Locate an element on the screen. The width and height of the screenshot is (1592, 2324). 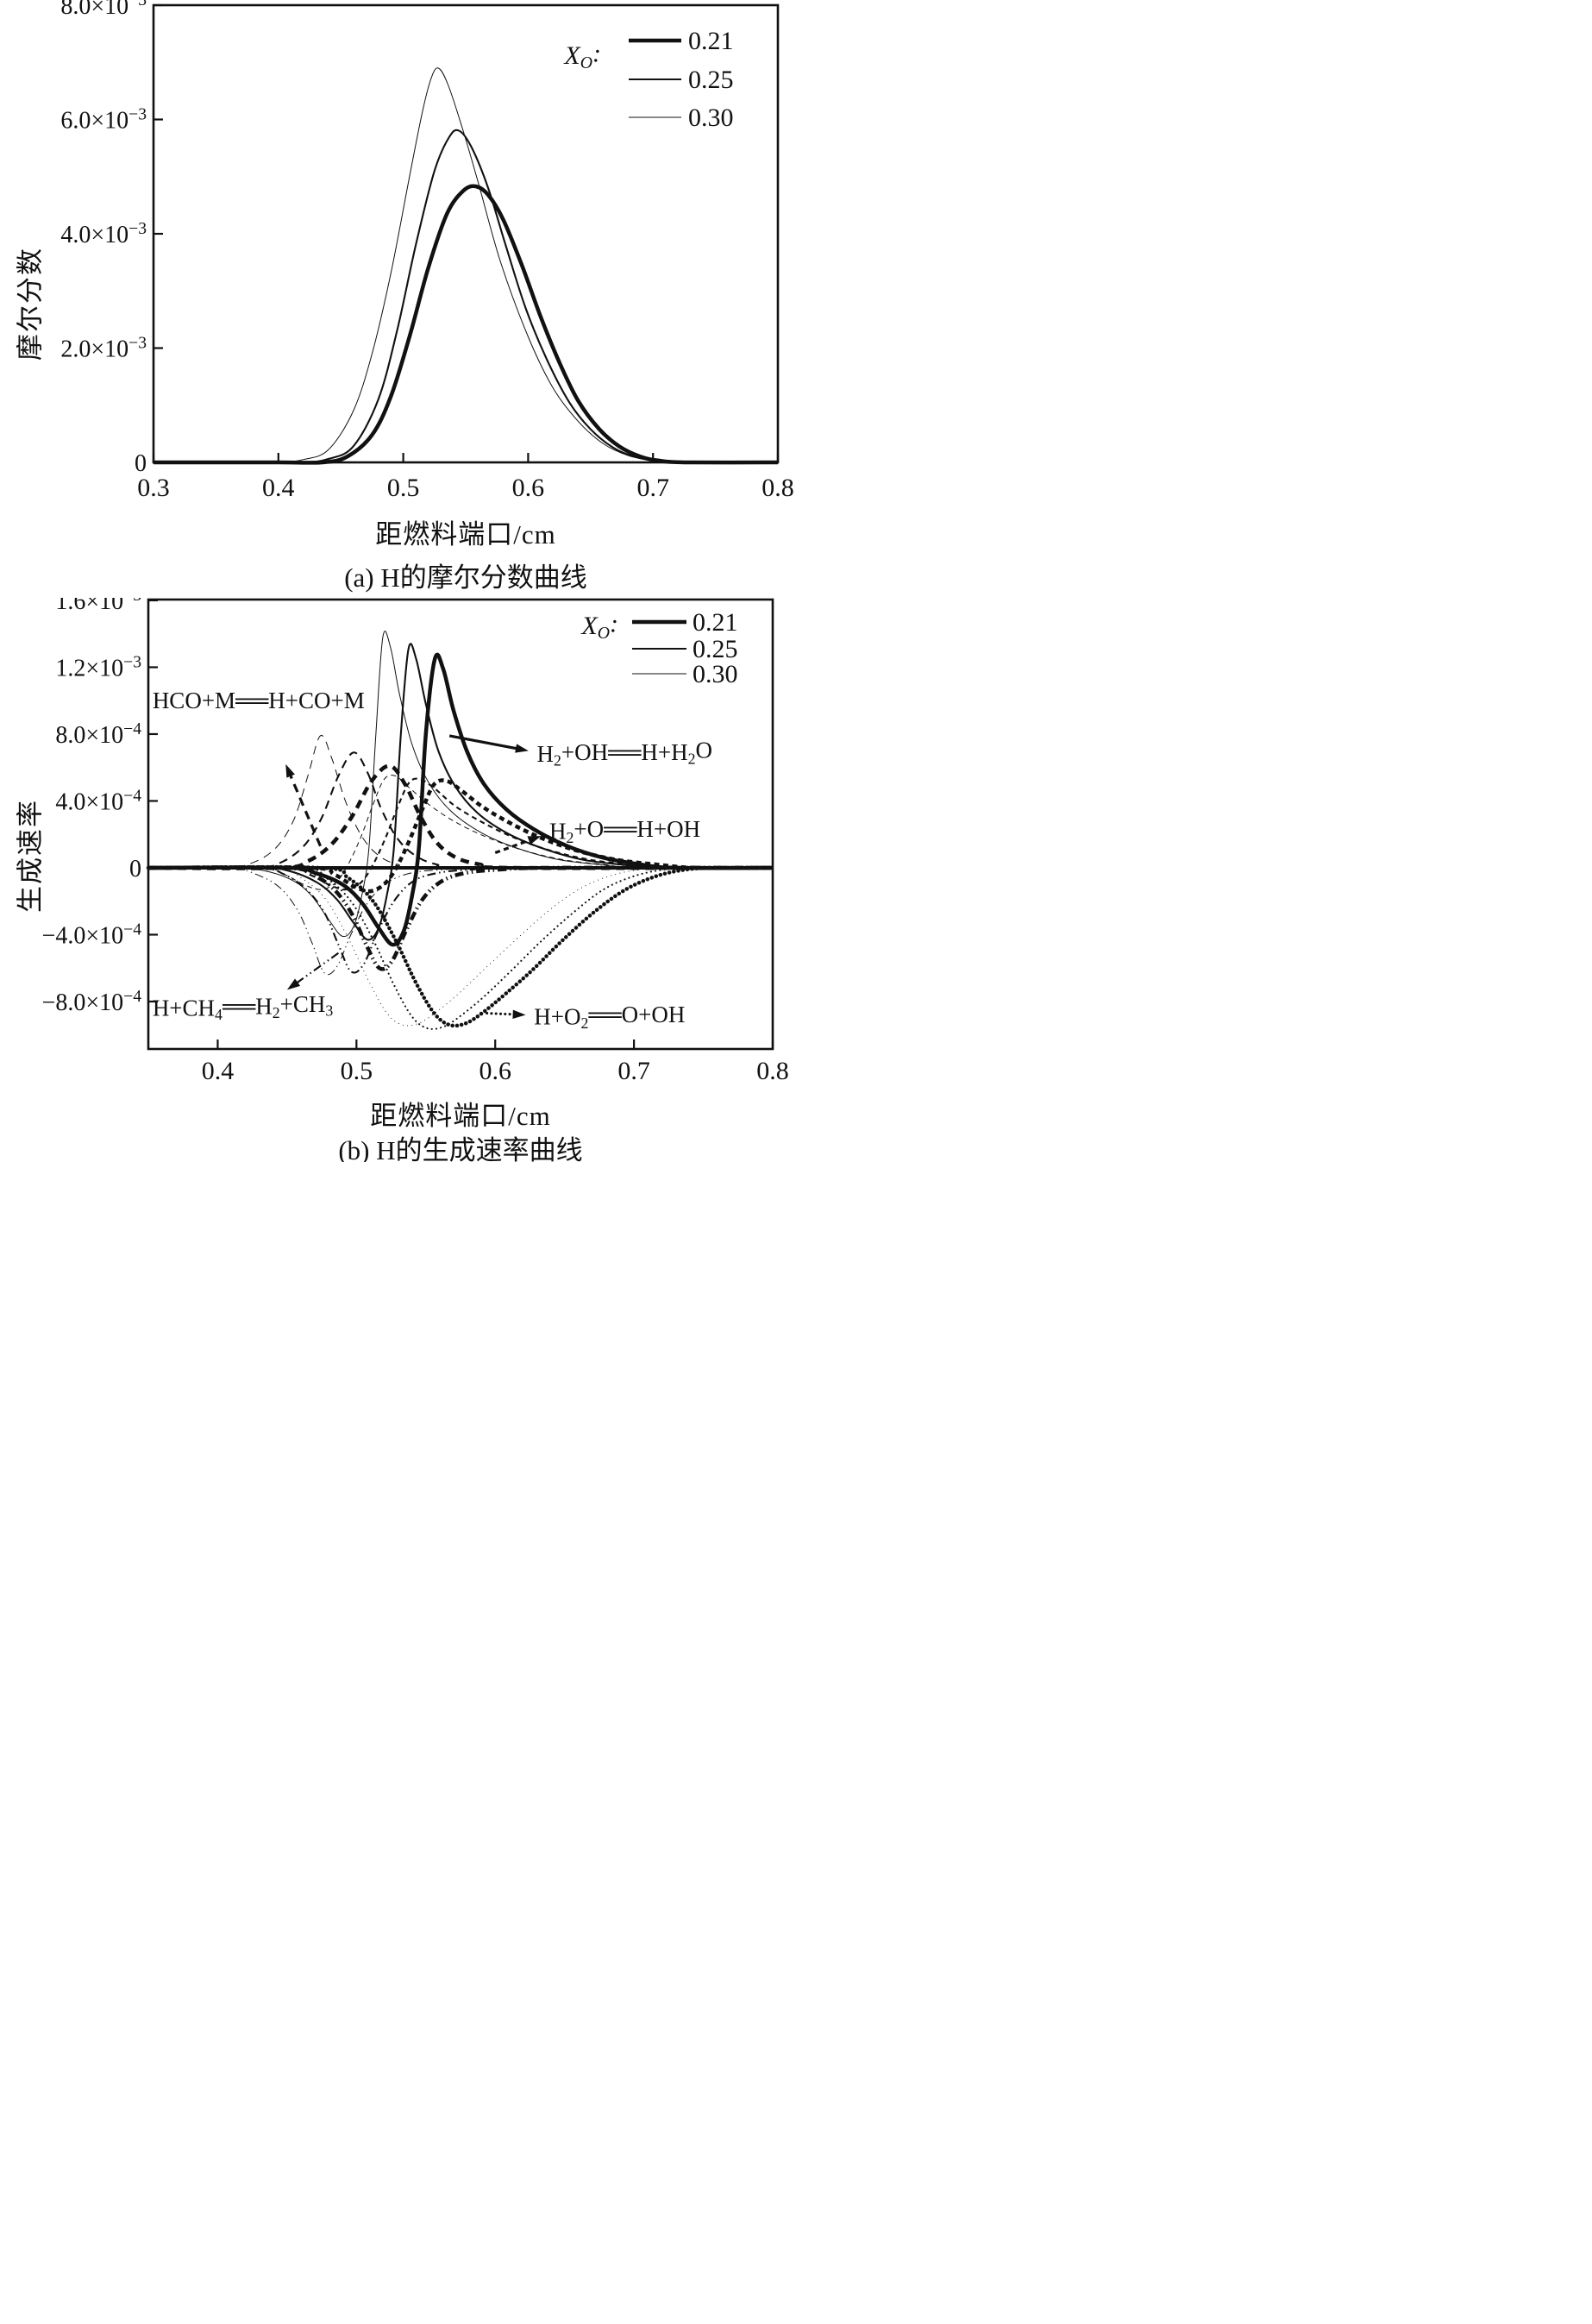
curve-h-o2-o-oh-xo-0.25 is located at coordinates (460, 948).